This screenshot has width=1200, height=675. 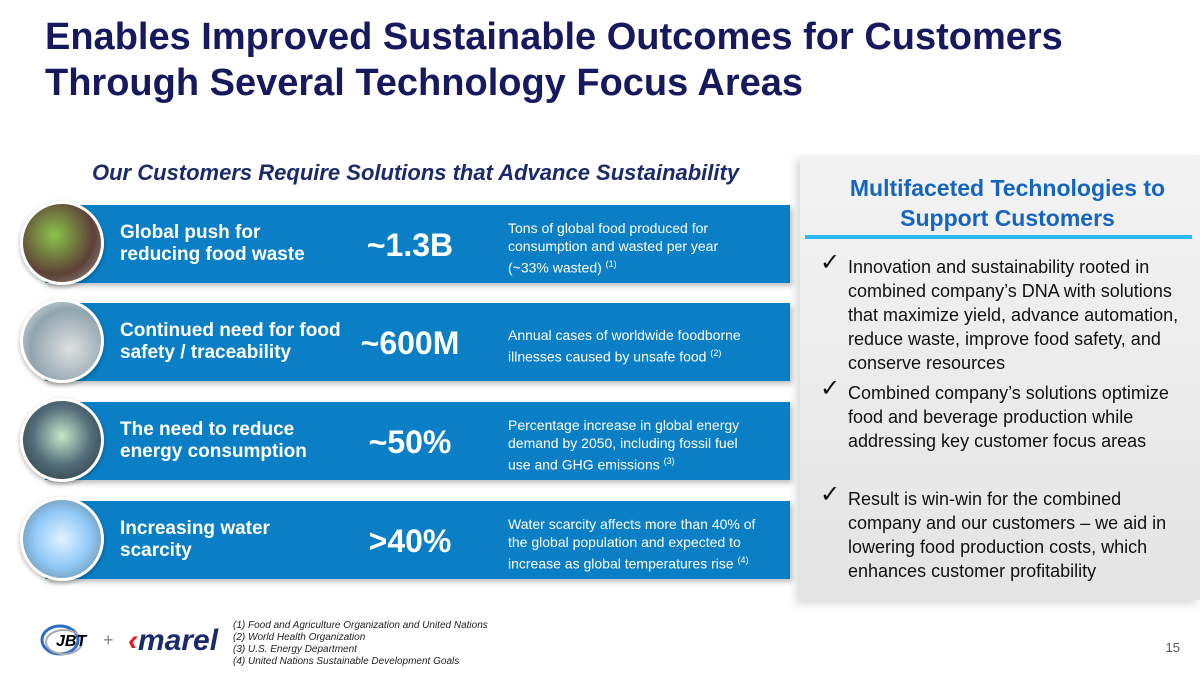 What do you see at coordinates (410, 245) in the screenshot?
I see `focus-area-stat: ~1.3B` at bounding box center [410, 245].